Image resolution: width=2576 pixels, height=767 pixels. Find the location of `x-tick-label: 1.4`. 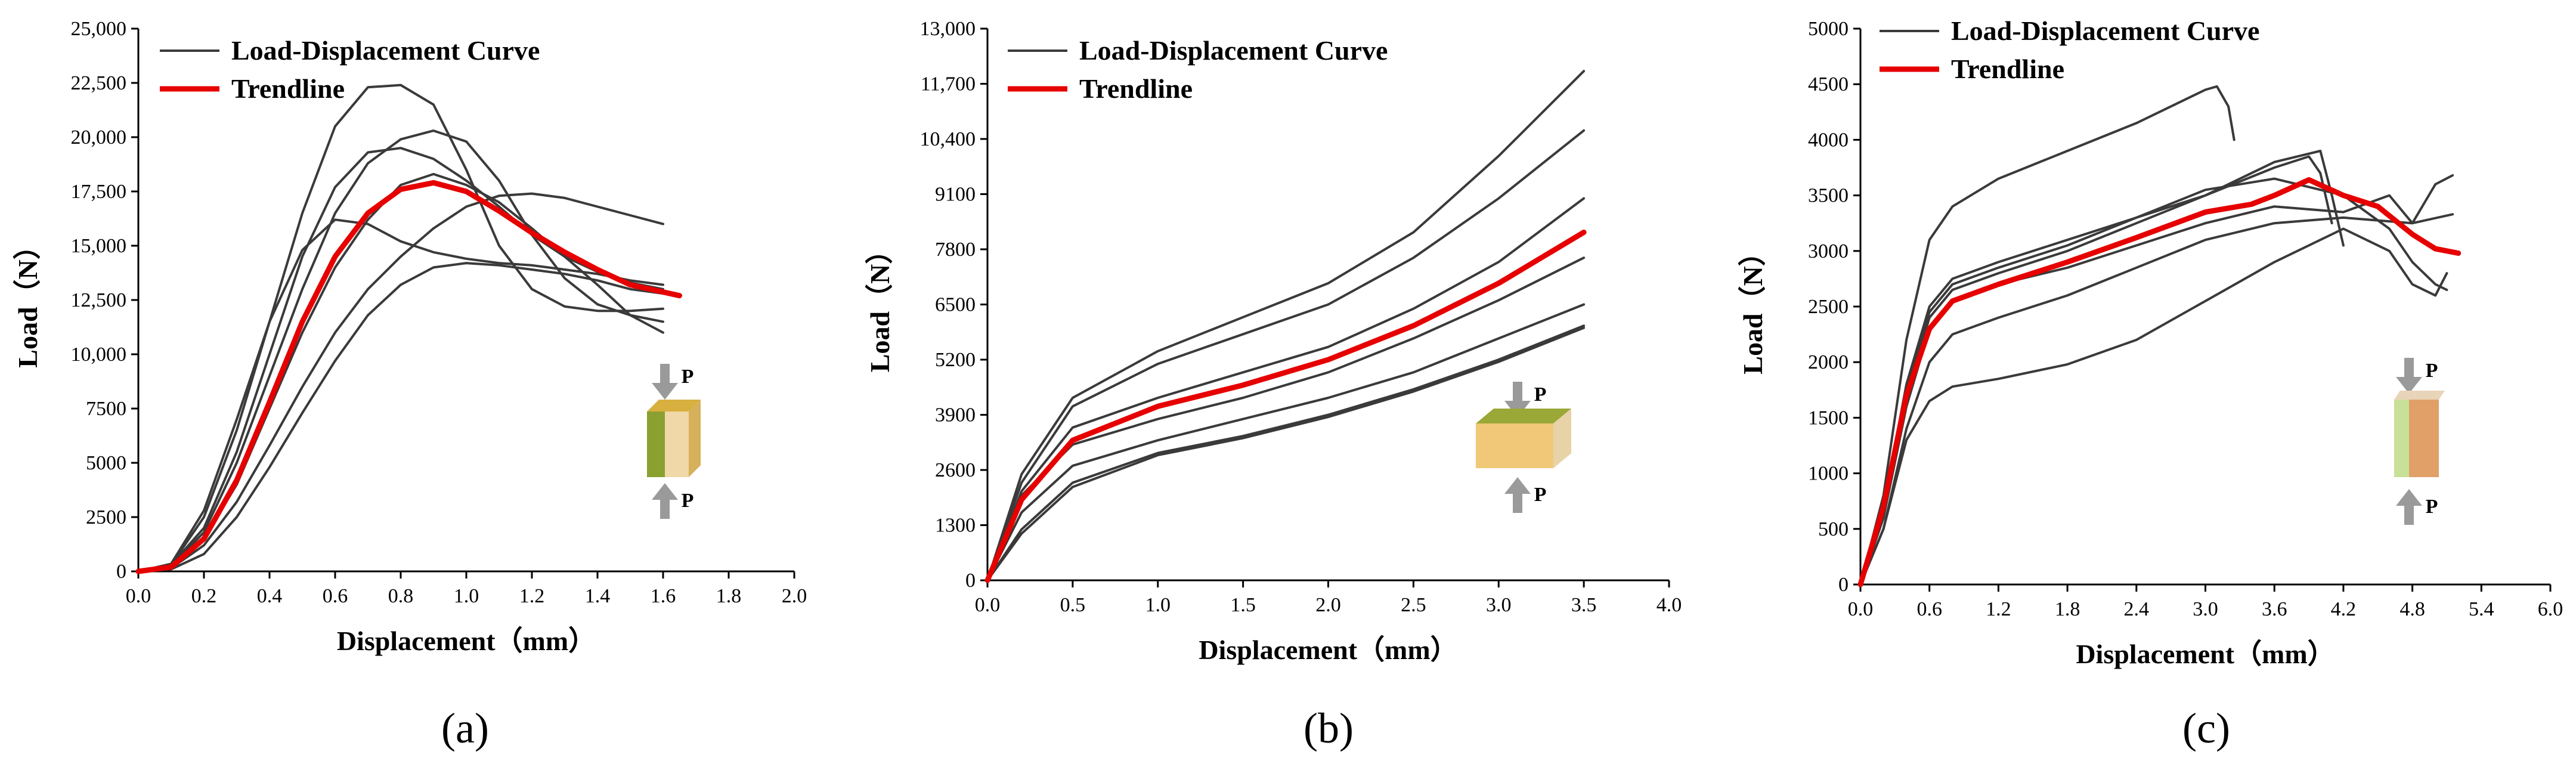

x-tick-label: 1.4 is located at coordinates (598, 596).